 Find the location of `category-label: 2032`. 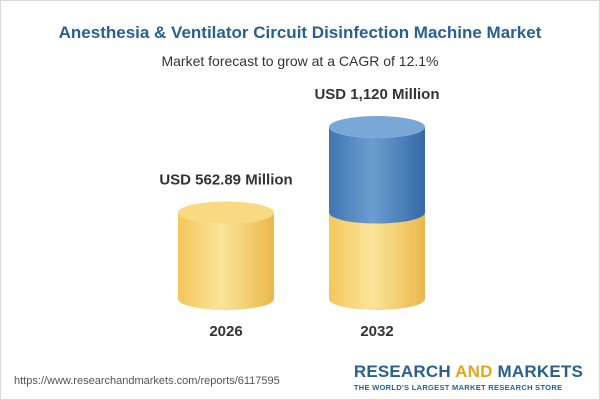

category-label: 2032 is located at coordinates (376, 331).